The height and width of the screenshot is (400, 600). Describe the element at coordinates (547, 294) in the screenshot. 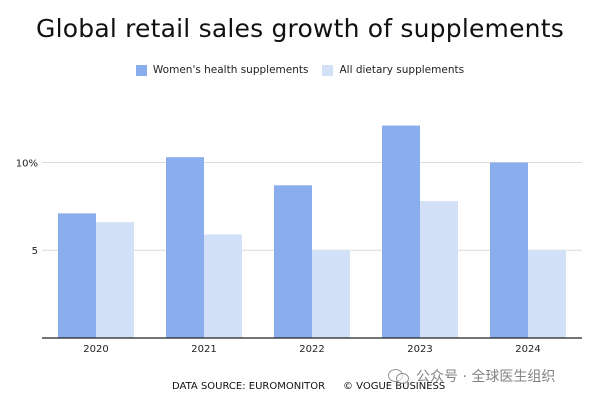

I see `bar-all-dietary-2024` at that location.